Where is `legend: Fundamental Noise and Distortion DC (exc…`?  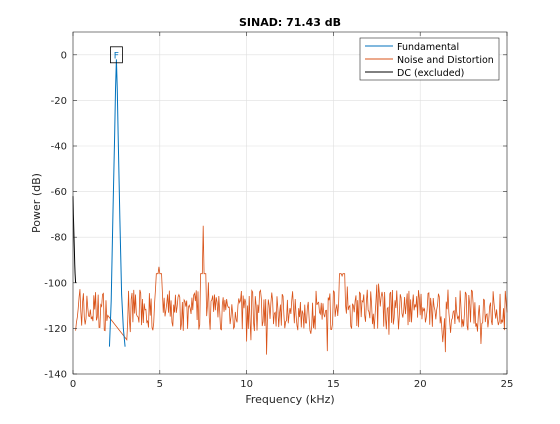
legend: Fundamental Noise and Distortion DC (exc… is located at coordinates (429, 59).